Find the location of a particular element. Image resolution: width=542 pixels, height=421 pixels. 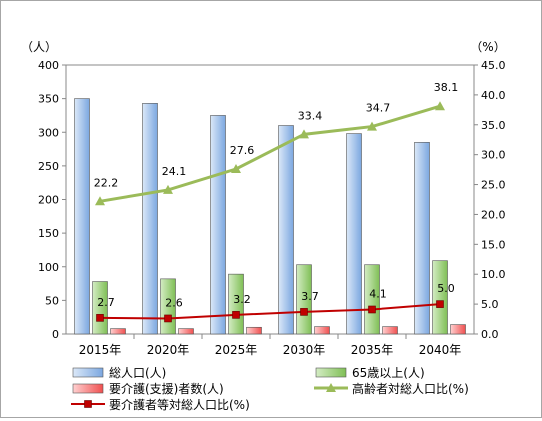

y-left-unit-label: （人） is located at coordinates (39, 47).